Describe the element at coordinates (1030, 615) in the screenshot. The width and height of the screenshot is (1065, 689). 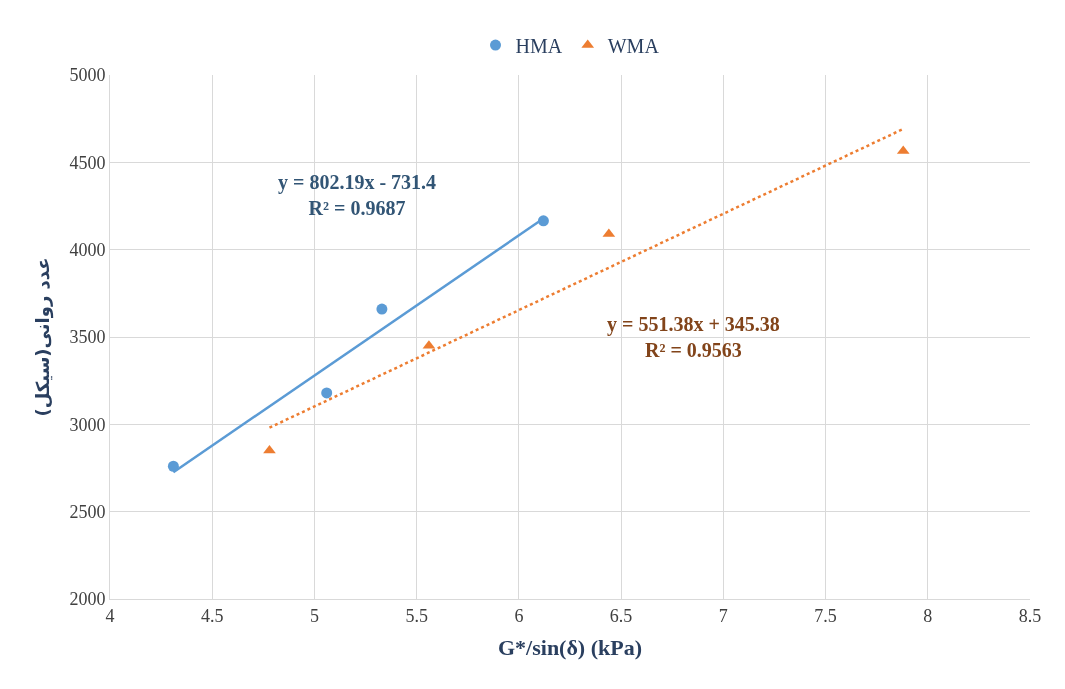
I see `x-tick-label: 8.5` at that location.